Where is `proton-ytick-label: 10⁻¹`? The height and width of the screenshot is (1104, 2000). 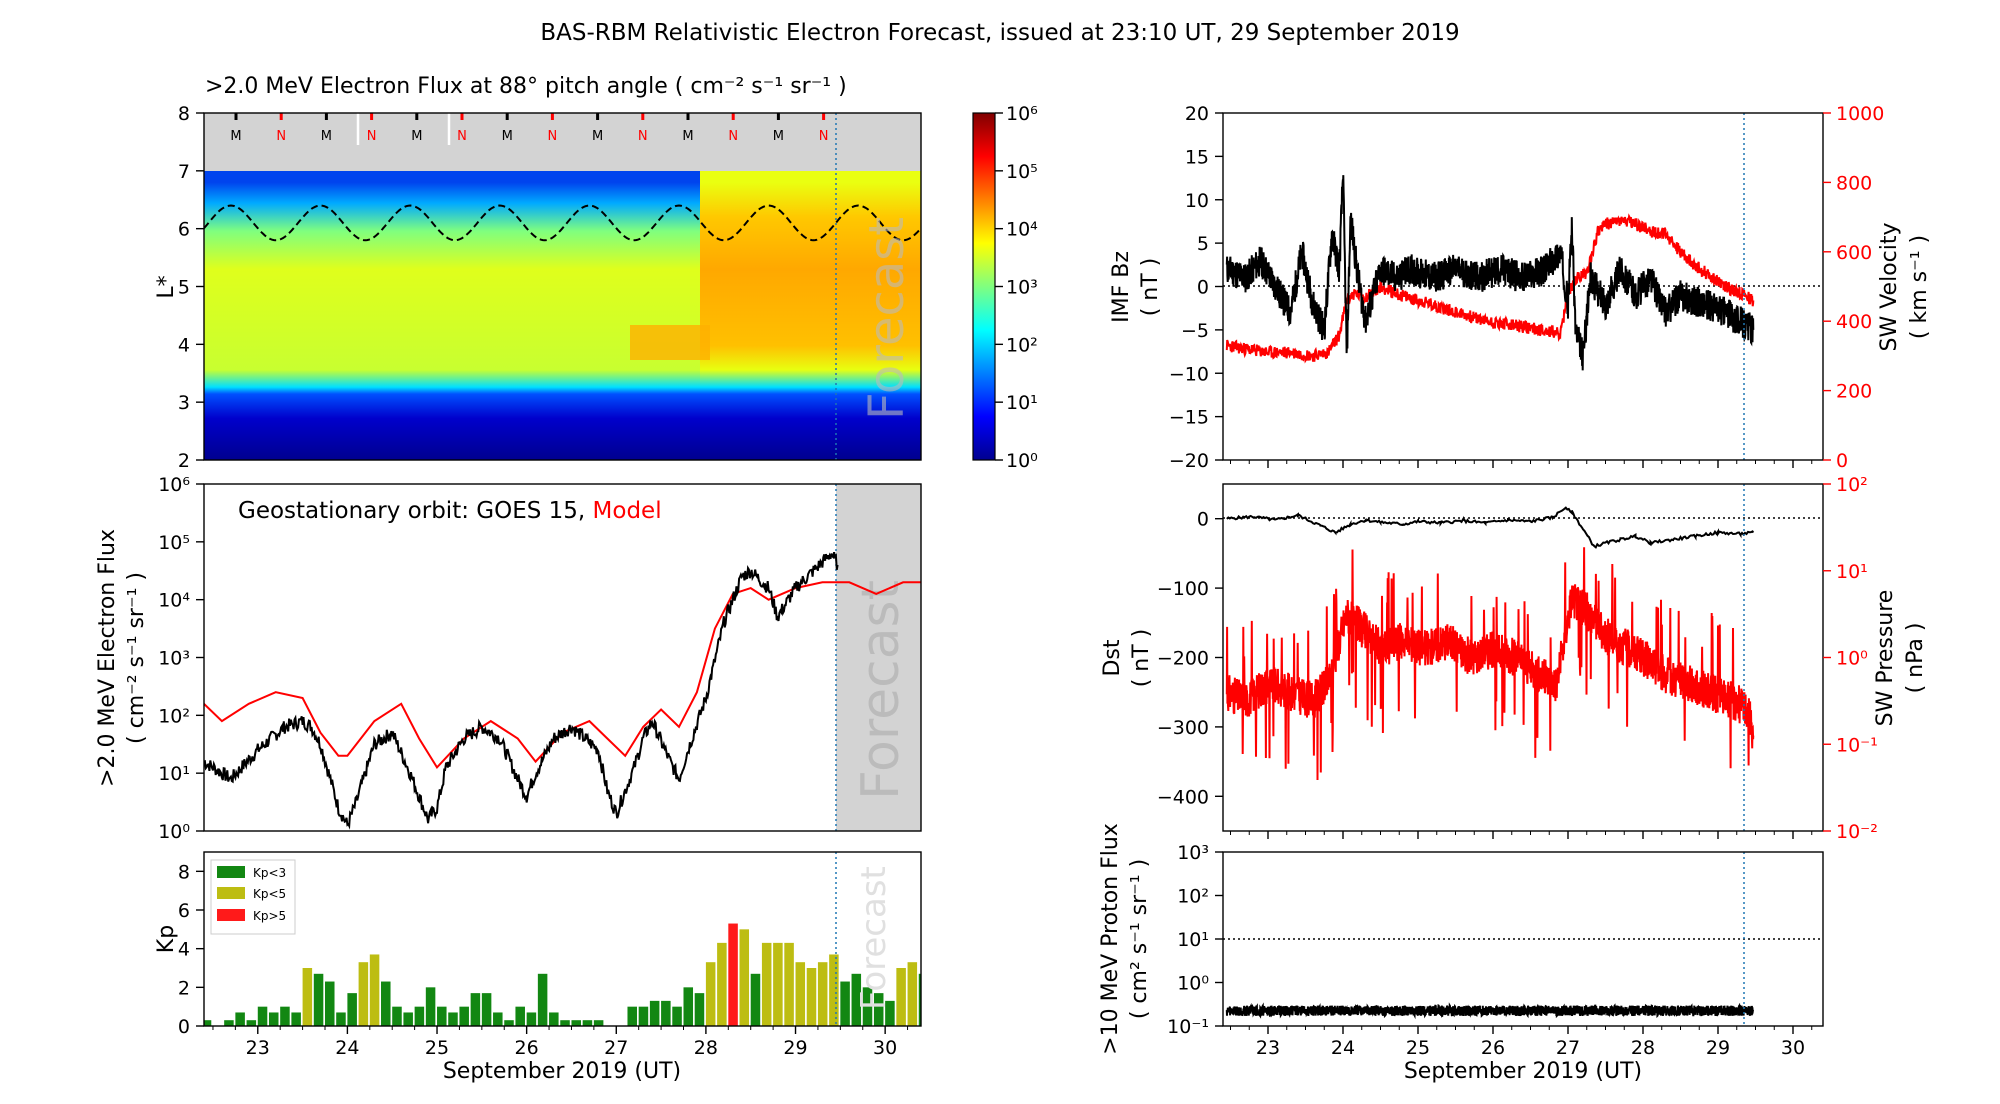
proton-ytick-label: 10⁻¹ is located at coordinates (1188, 1027).